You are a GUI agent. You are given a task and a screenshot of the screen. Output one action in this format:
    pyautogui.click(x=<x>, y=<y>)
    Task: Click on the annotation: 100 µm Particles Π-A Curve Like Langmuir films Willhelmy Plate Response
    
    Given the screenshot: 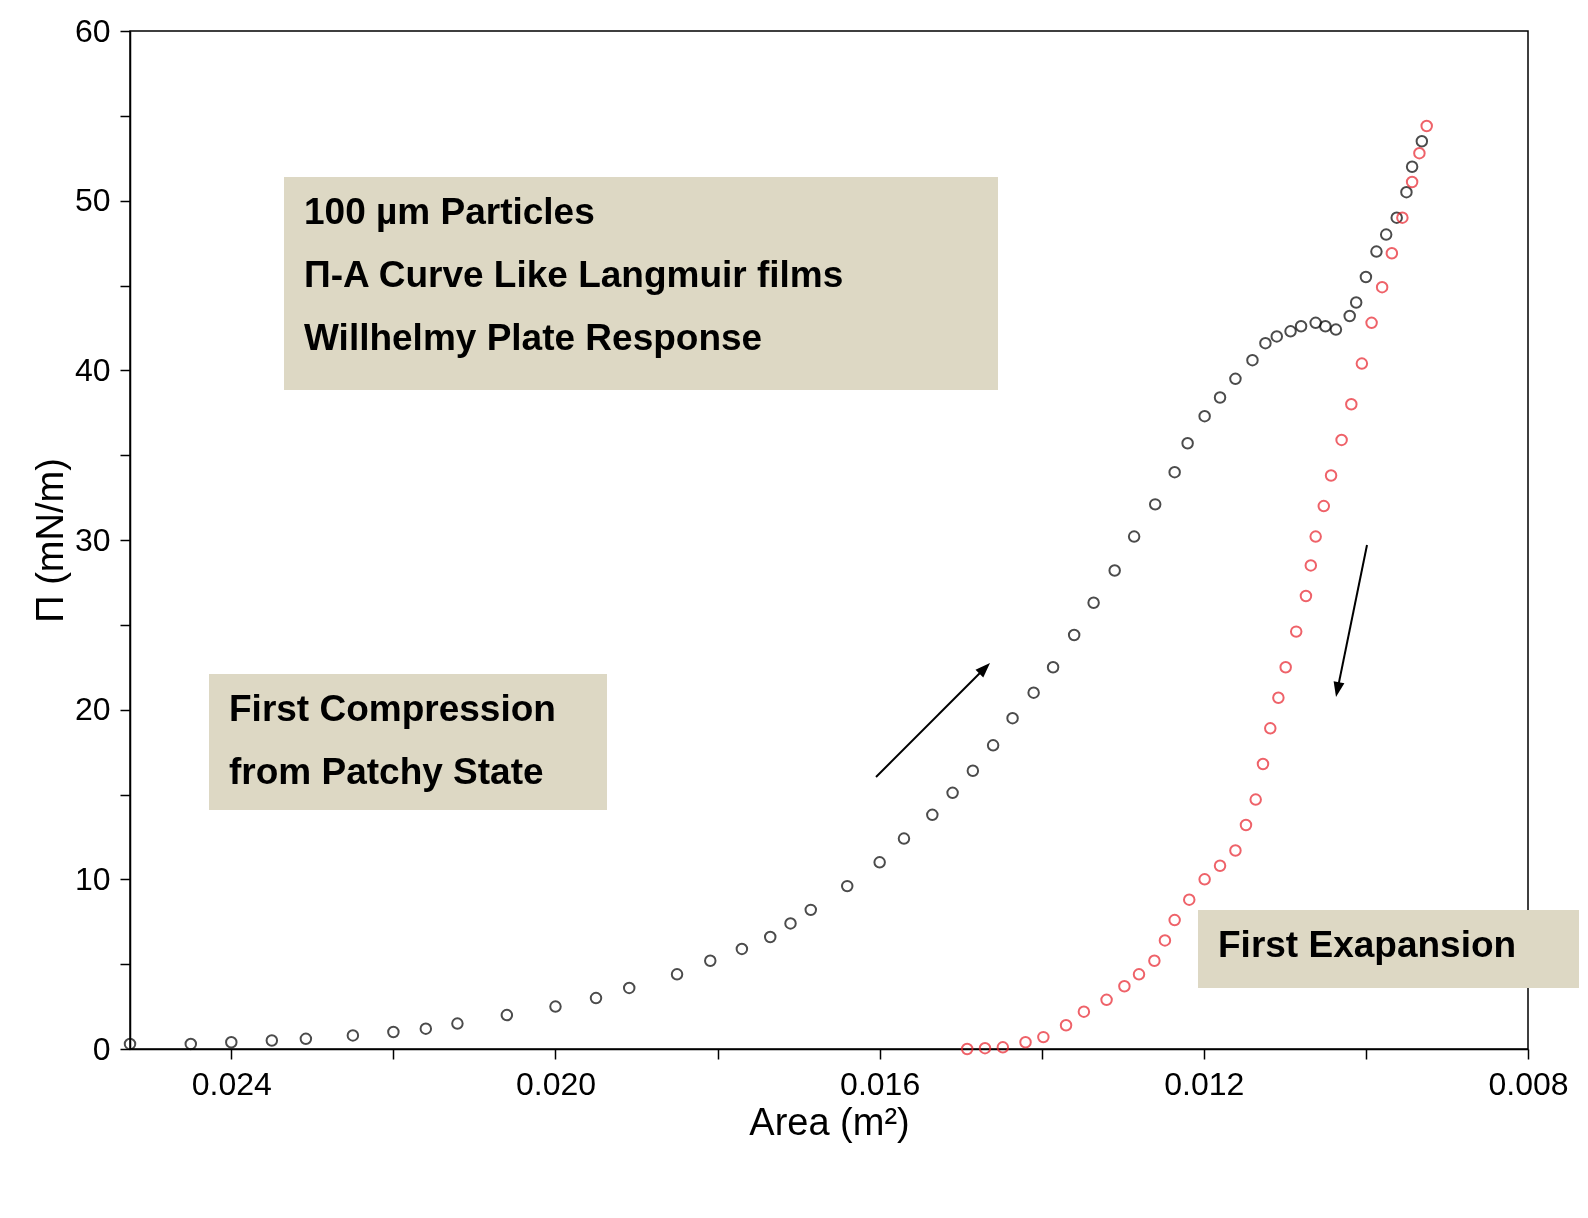 What is the action you would take?
    pyautogui.click(x=574, y=275)
    